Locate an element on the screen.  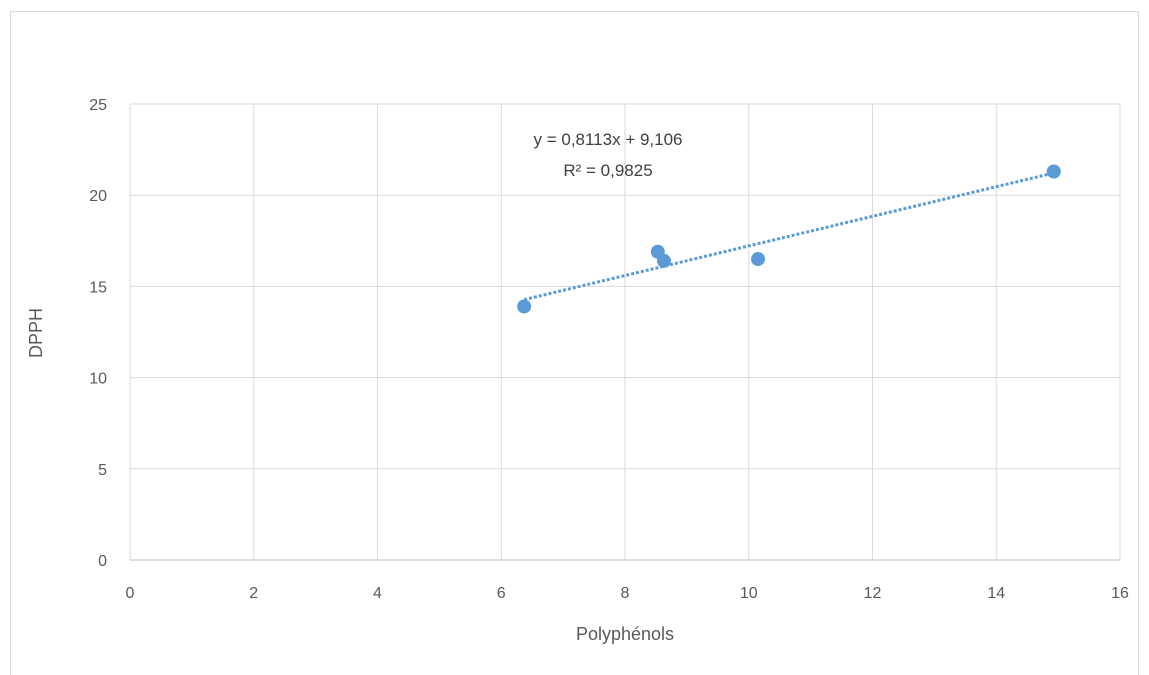
y-tick-label: 5 is located at coordinates (102, 470).